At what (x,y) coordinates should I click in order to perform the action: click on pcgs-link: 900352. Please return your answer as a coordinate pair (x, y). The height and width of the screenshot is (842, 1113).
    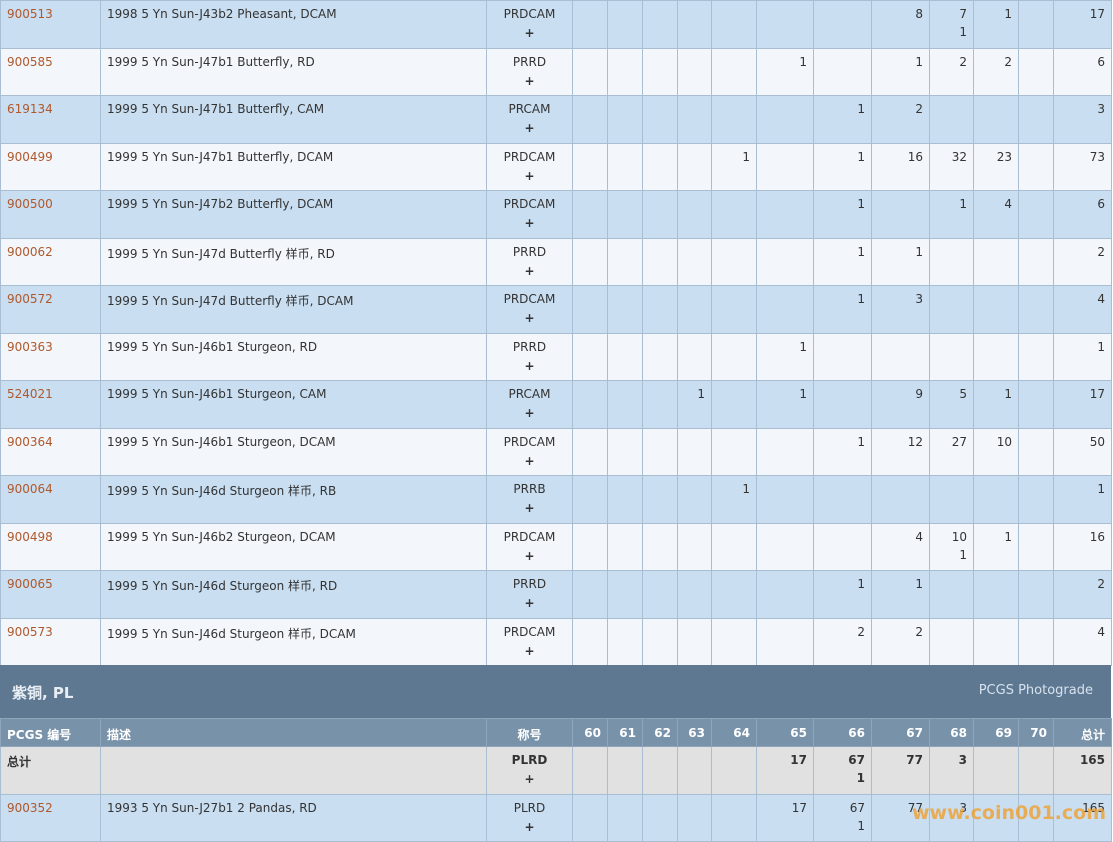
    Looking at the image, I should click on (30, 807).